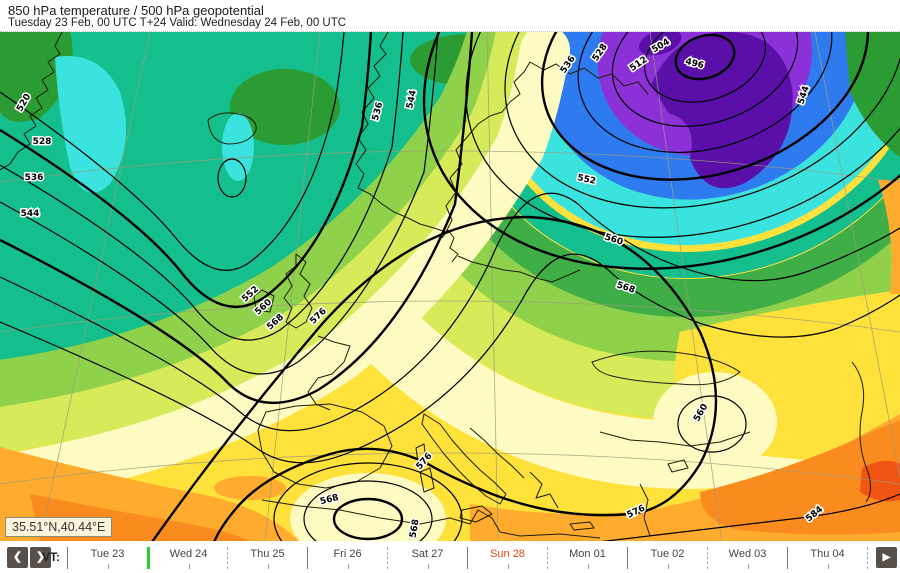 The width and height of the screenshot is (900, 573). I want to click on next-step-button: ❯, so click(40, 557).